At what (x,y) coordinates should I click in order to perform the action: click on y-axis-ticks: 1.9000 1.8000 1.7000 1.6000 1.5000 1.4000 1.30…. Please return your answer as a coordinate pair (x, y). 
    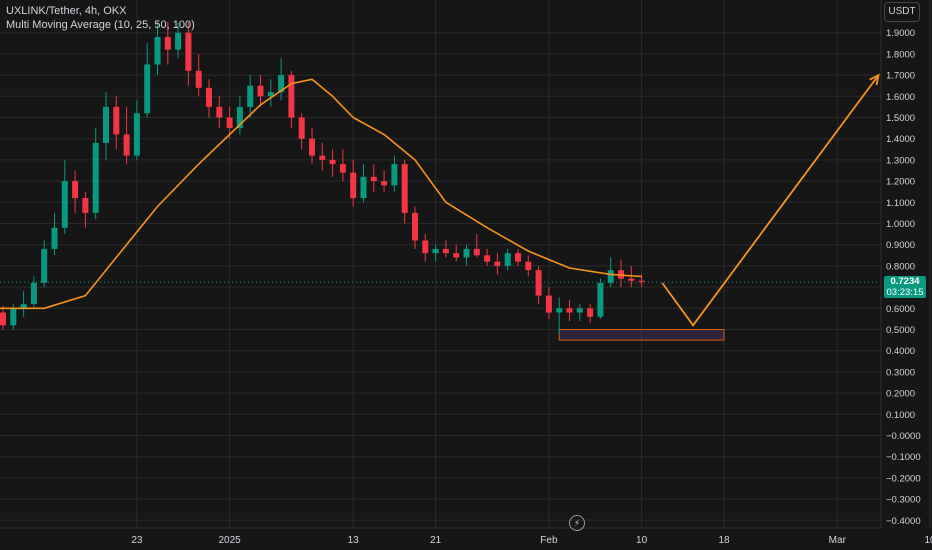
    Looking at the image, I should click on (903, 277).